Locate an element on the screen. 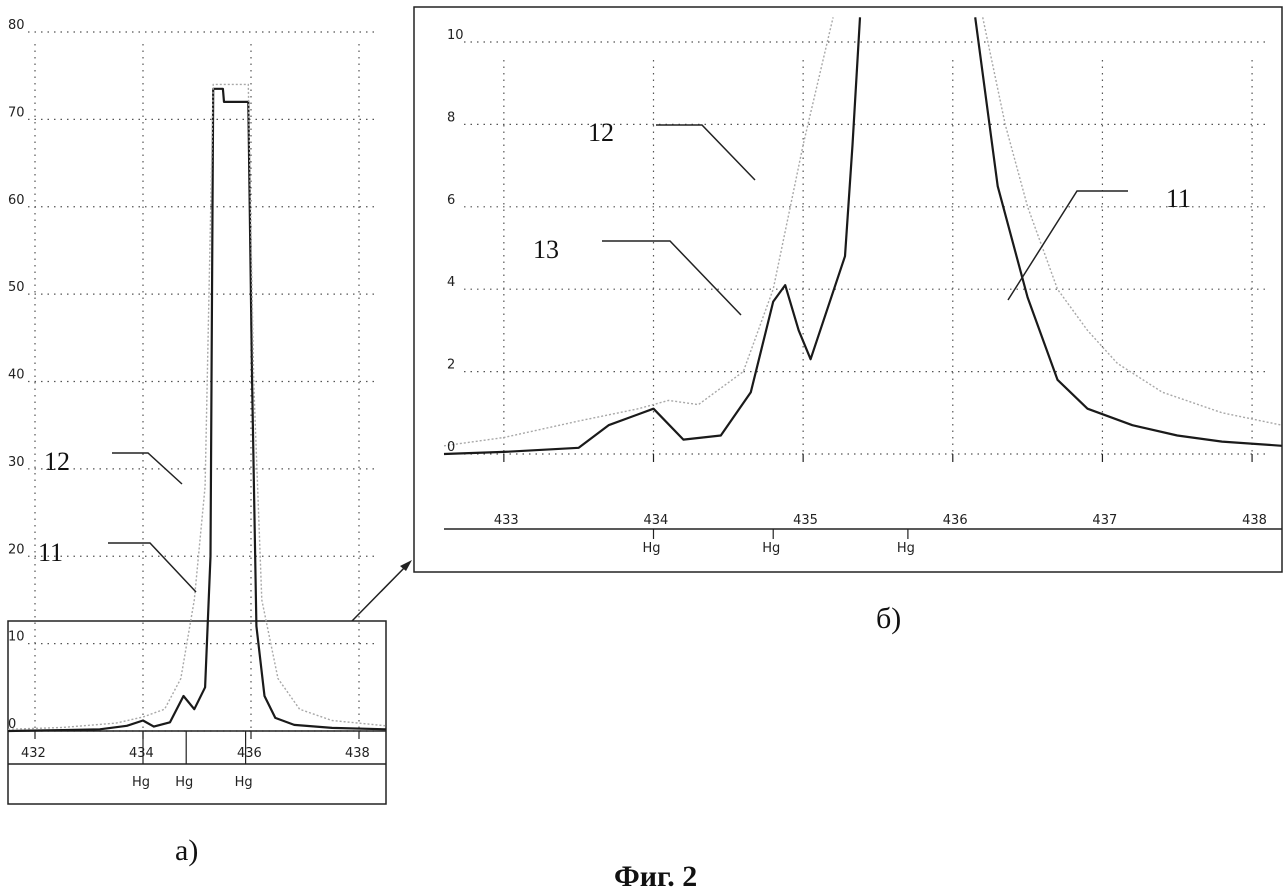 Image resolution: width=1286 pixels, height=894 pixels. panel-b-x-tick-label: 433 is located at coordinates (506, 520).